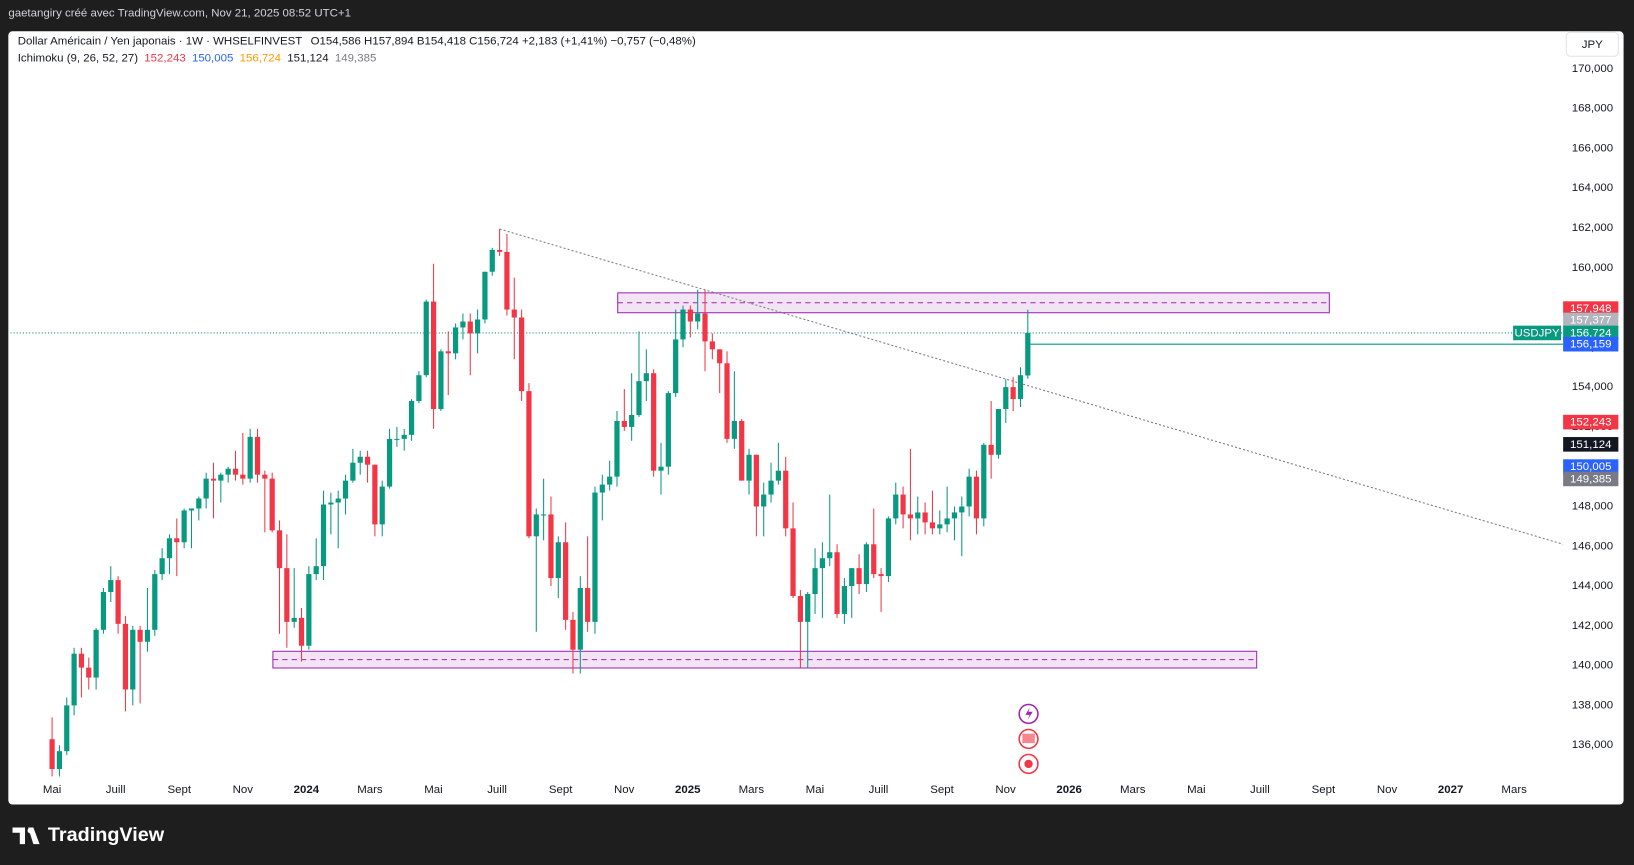  I want to click on price-label: 150,005, so click(1590, 467).